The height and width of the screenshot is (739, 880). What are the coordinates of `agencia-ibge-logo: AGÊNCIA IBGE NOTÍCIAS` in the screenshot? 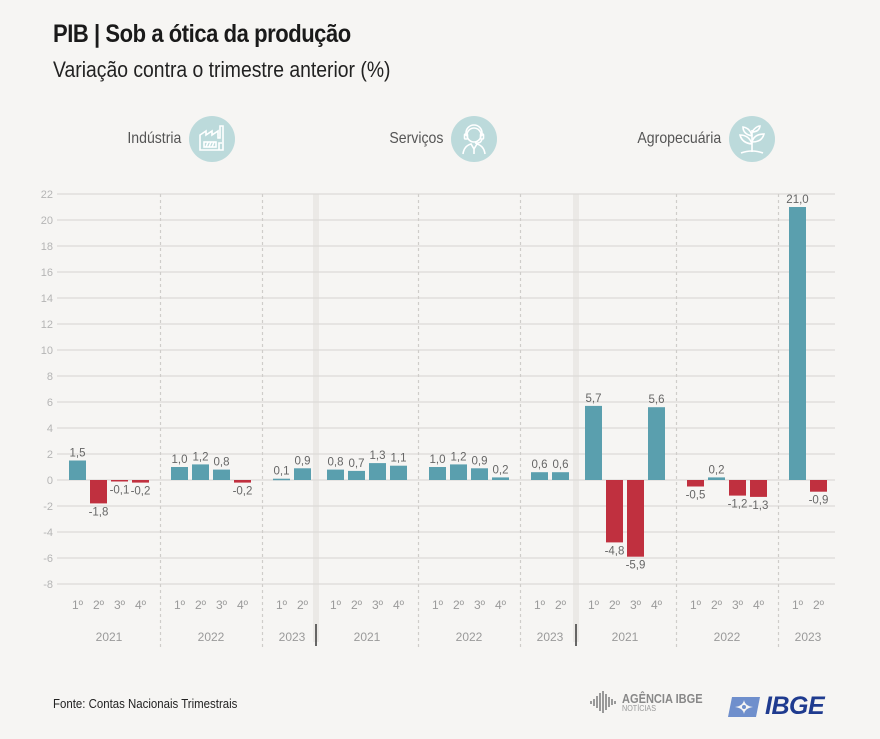 It's located at (653, 702).